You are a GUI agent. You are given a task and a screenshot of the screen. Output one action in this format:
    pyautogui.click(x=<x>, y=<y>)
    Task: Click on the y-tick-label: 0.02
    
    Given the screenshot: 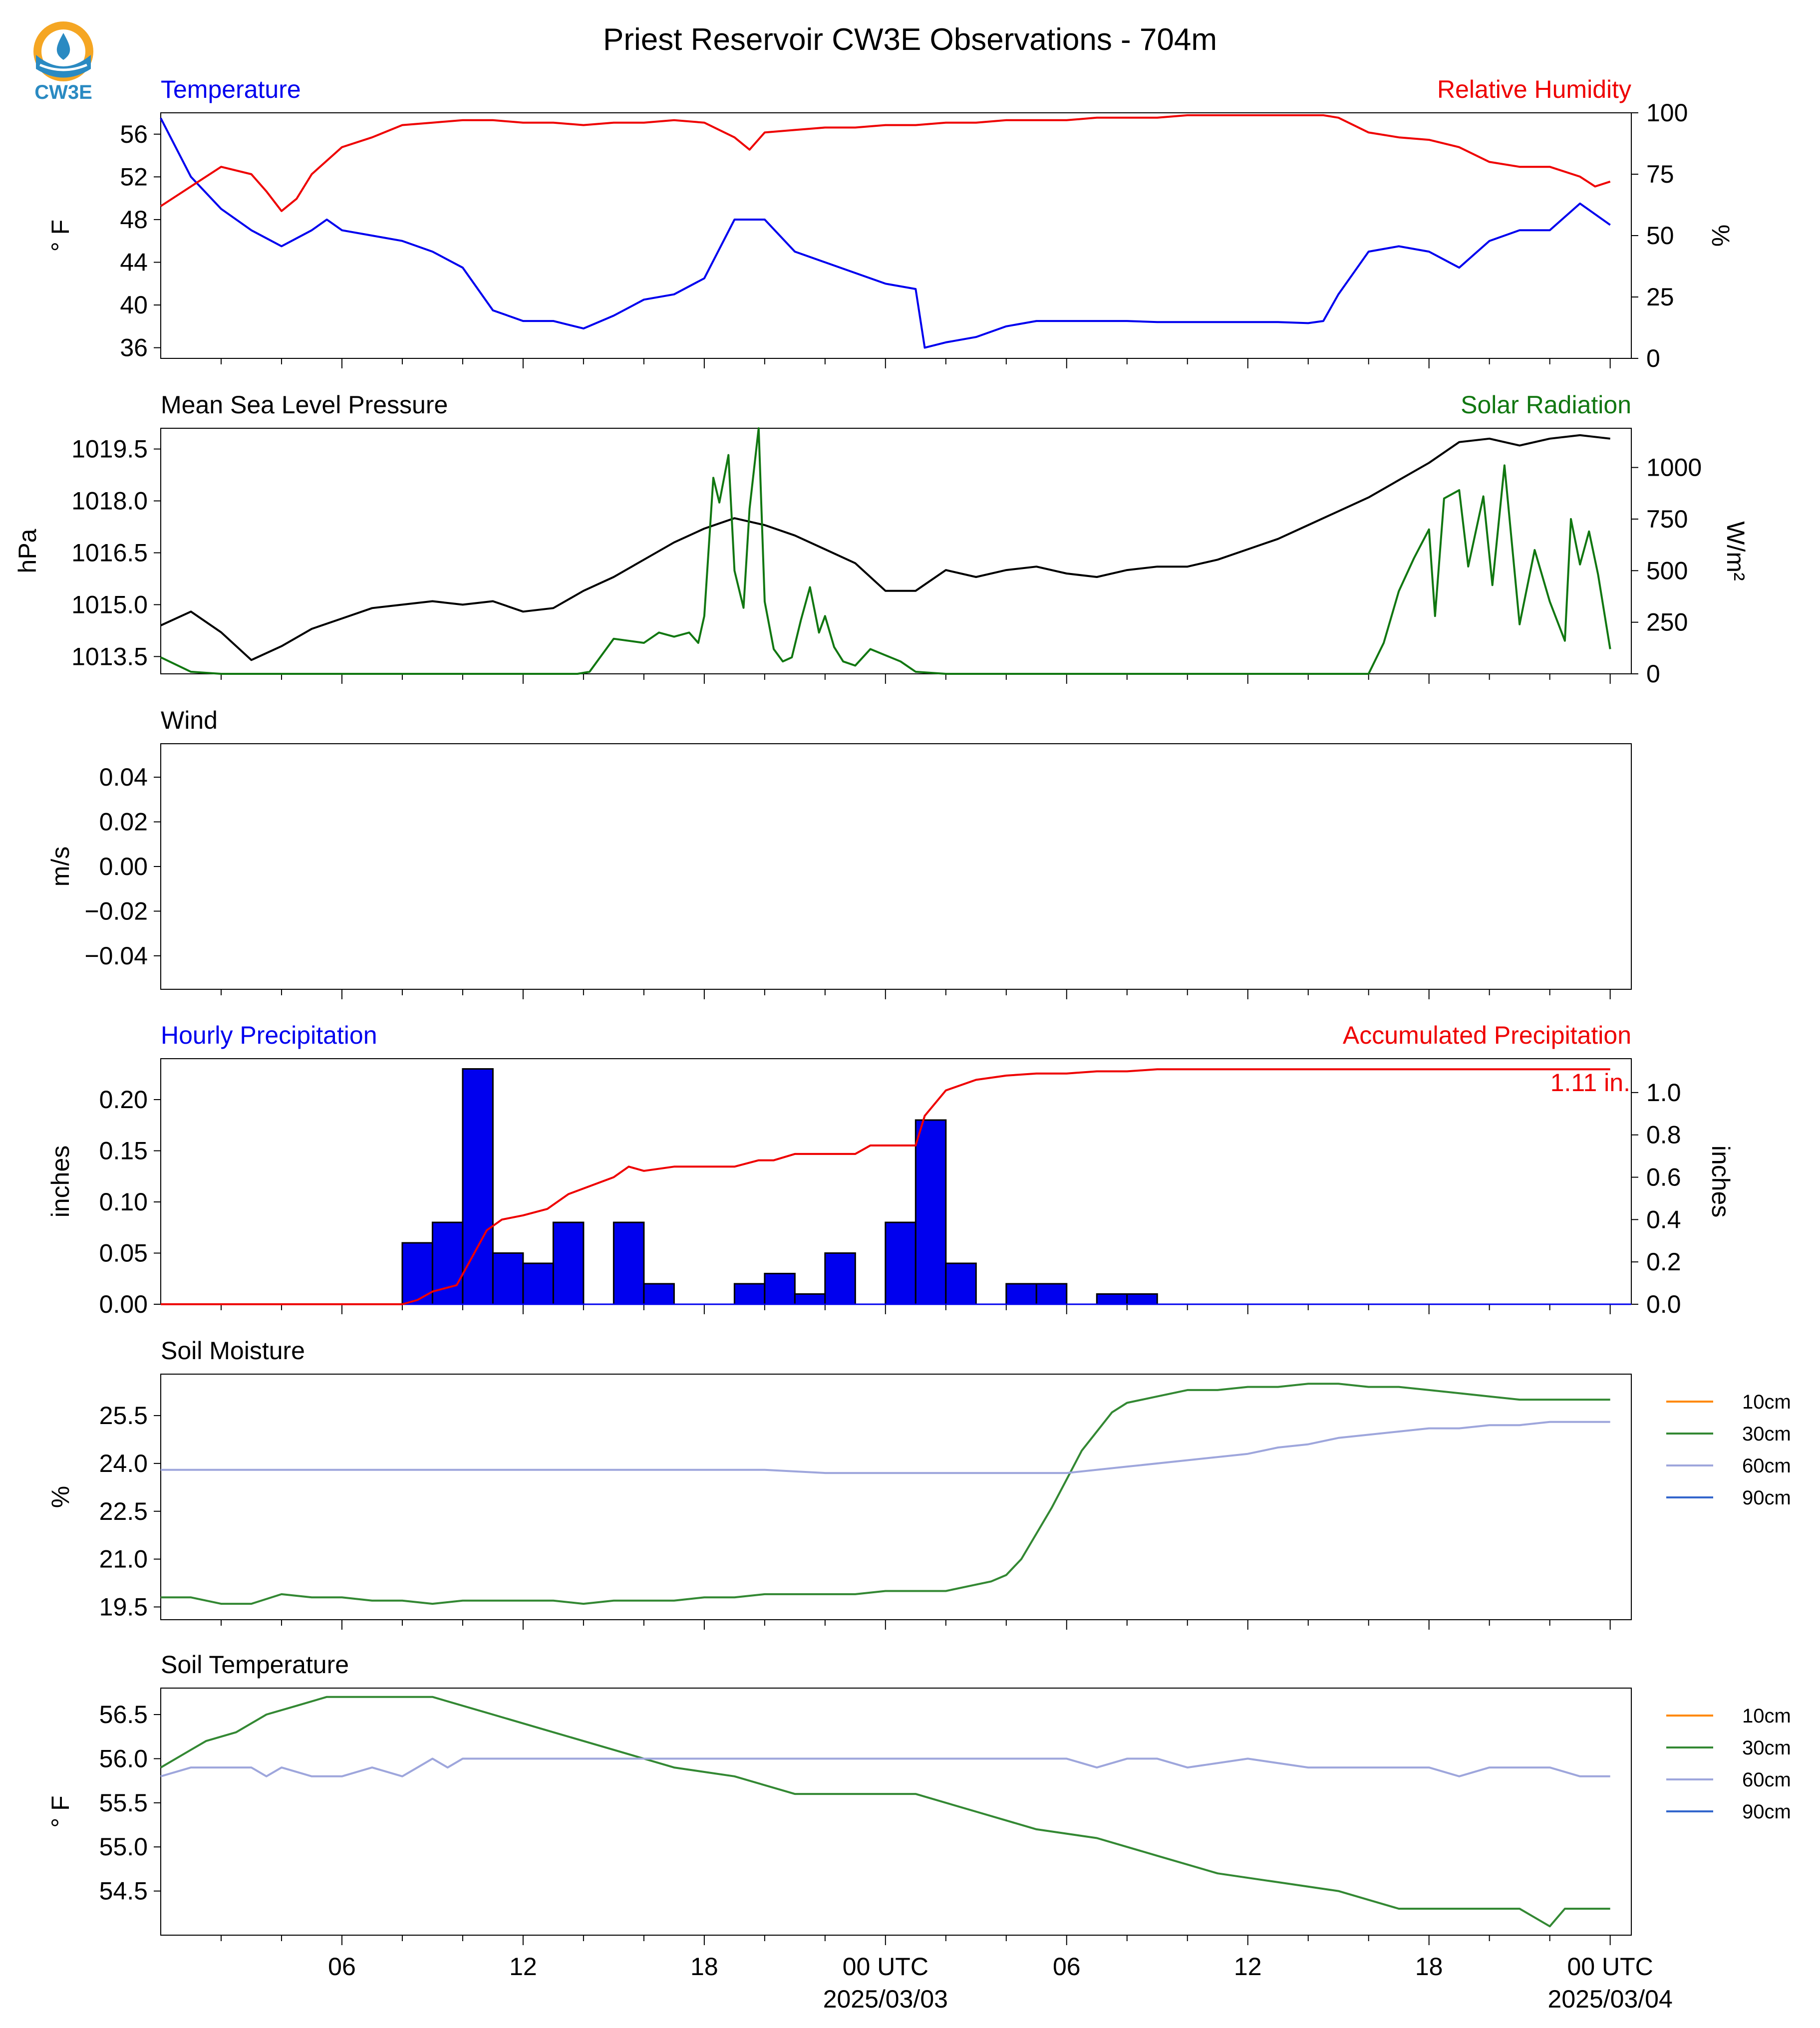 What is the action you would take?
    pyautogui.click(x=123, y=822)
    